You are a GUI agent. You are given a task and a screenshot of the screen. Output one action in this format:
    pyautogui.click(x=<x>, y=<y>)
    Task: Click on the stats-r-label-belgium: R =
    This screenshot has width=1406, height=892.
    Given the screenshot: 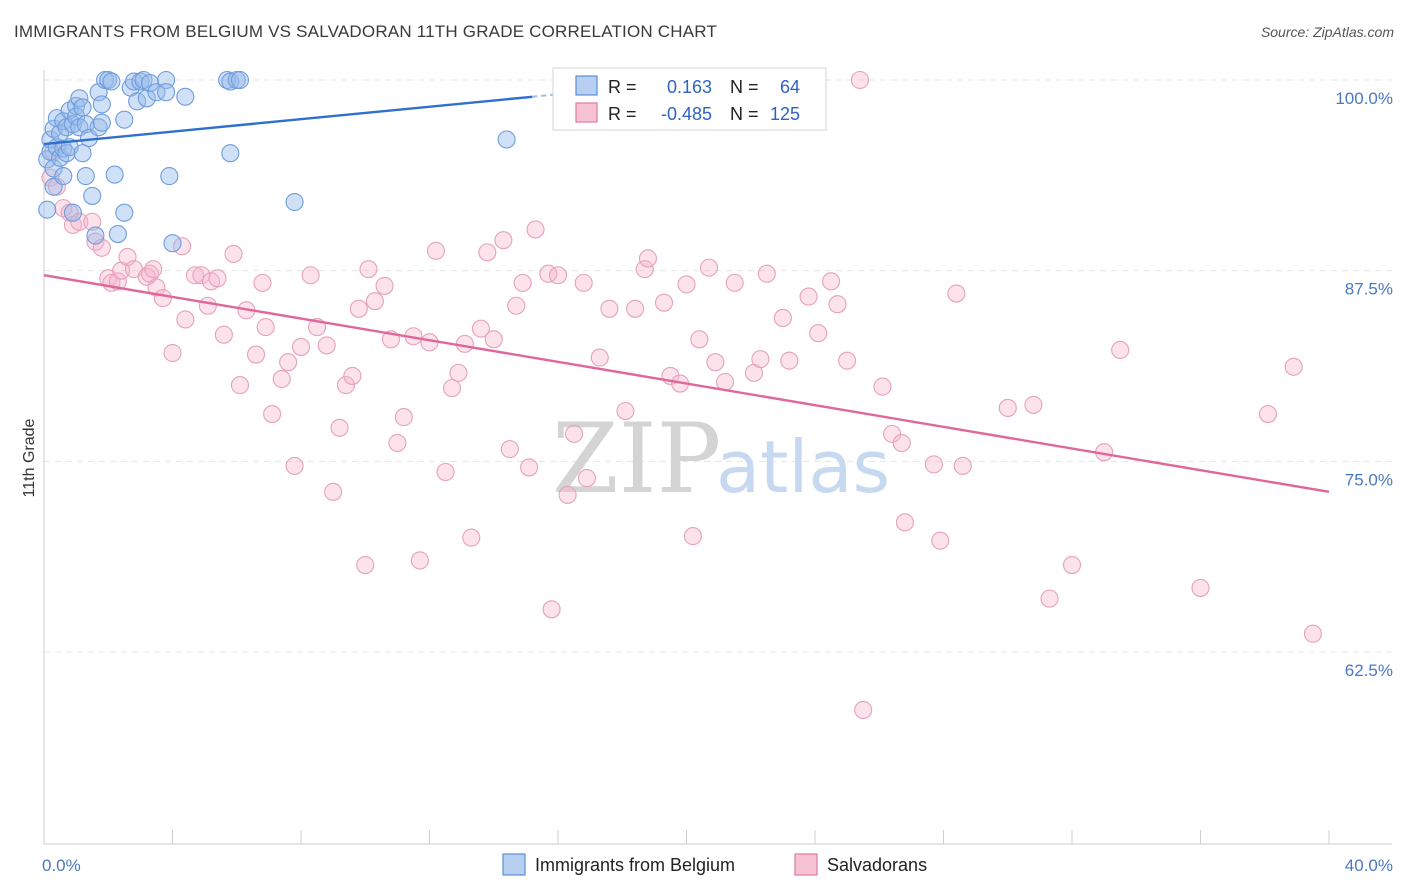 What is the action you would take?
    pyautogui.click(x=622, y=87)
    